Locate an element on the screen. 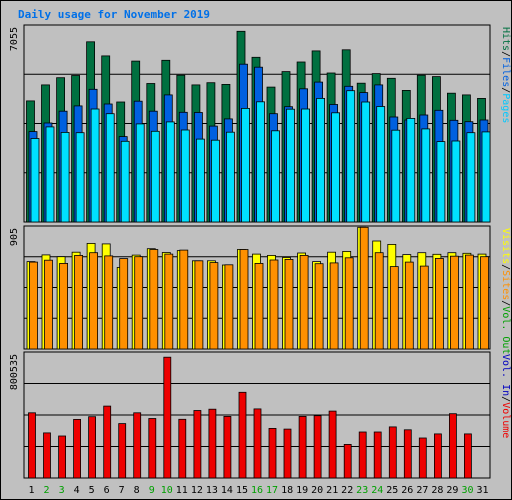 The width and height of the screenshot is (512, 500). day-label-7: 7 is located at coordinates (122, 490).